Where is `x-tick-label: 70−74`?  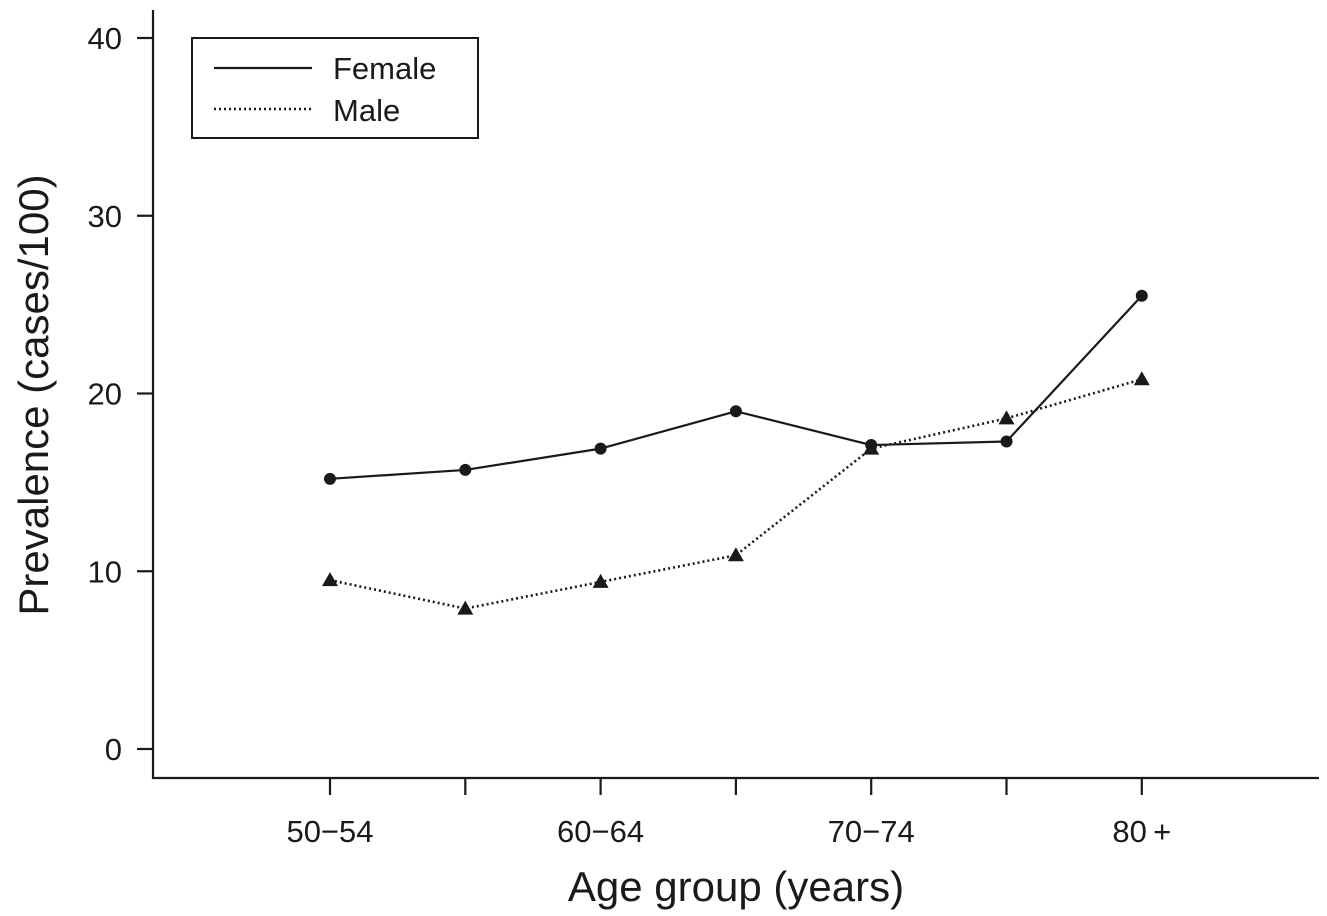
x-tick-label: 70−74 is located at coordinates (871, 831).